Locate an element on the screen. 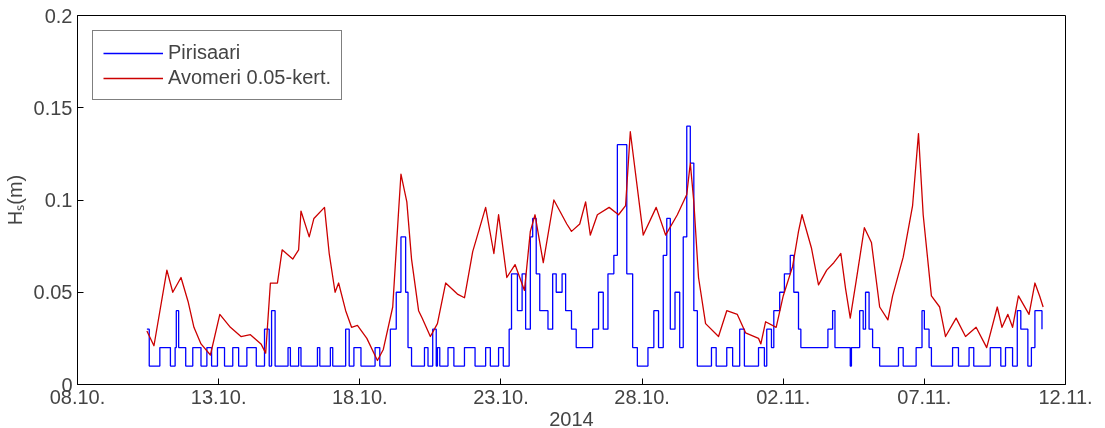 Image resolution: width=1105 pixels, height=428 pixels. x-tick-label: 07.11. is located at coordinates (924, 396).